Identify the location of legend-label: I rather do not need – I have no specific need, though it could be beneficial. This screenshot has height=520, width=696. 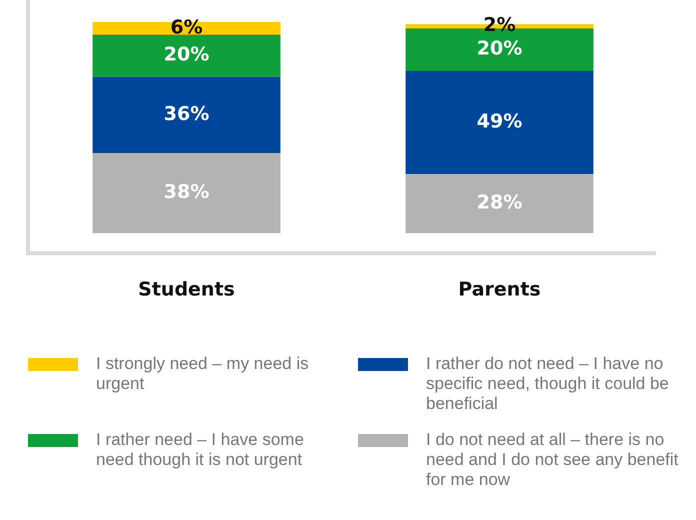
(548, 384).